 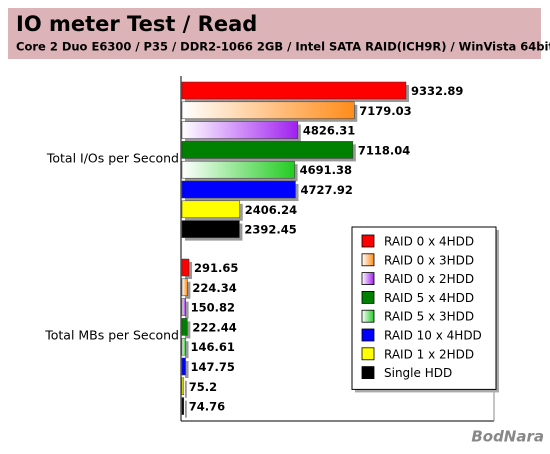 What do you see at coordinates (429, 279) in the screenshot?
I see `legend-label: RAID 0 x 2HDD` at bounding box center [429, 279].